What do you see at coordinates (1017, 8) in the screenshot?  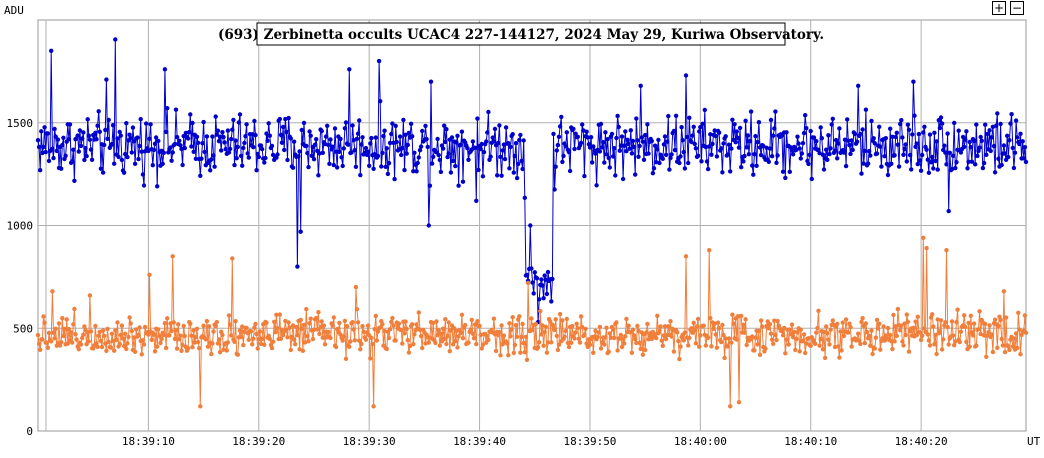 I see `zoom-out-button: −` at bounding box center [1017, 8].